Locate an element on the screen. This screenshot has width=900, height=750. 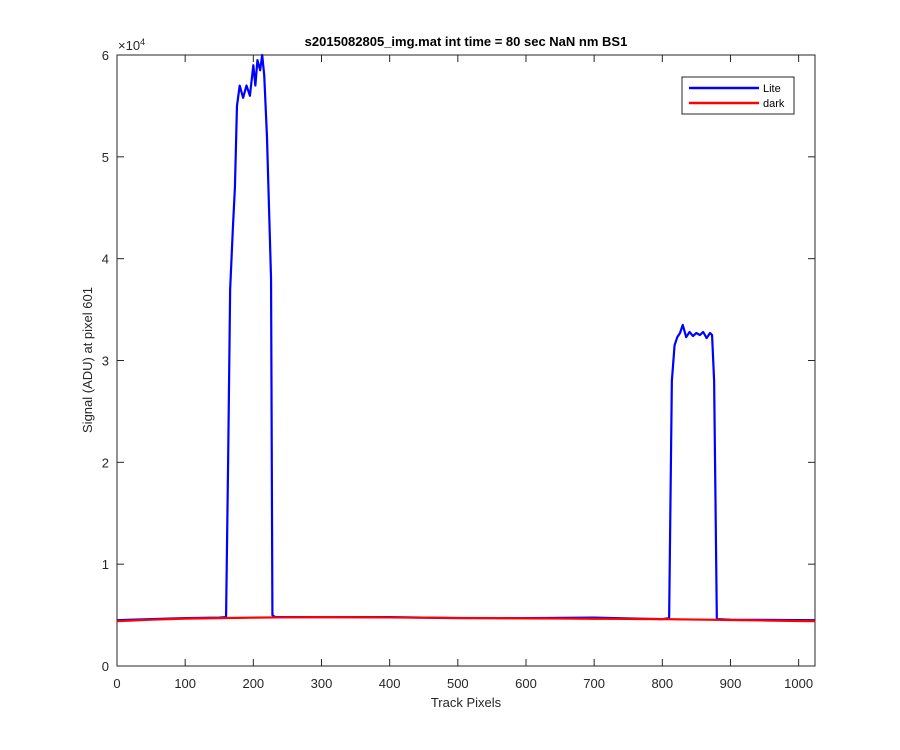
y-tick-label: 5 is located at coordinates (105, 157).